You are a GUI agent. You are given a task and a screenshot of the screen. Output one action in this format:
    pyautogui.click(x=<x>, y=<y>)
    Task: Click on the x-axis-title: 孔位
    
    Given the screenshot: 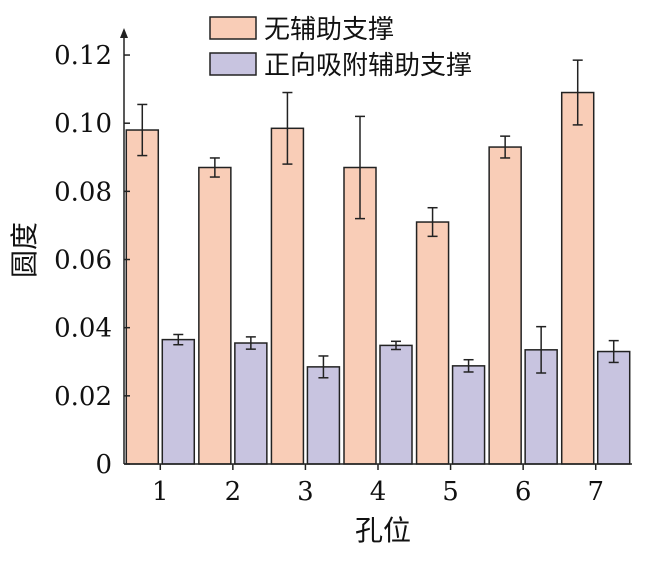 What is the action you would take?
    pyautogui.click(x=383, y=530)
    